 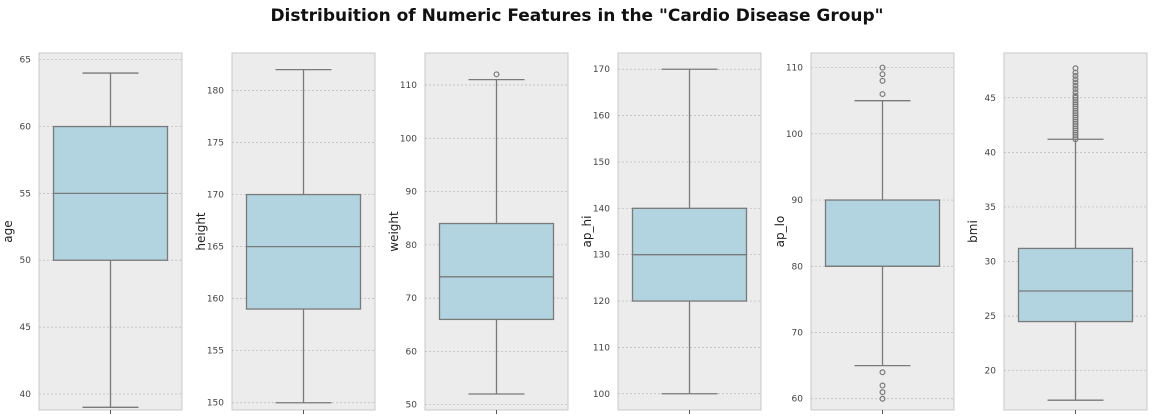 I want to click on y-tick-label: 140, so click(x=601, y=209).